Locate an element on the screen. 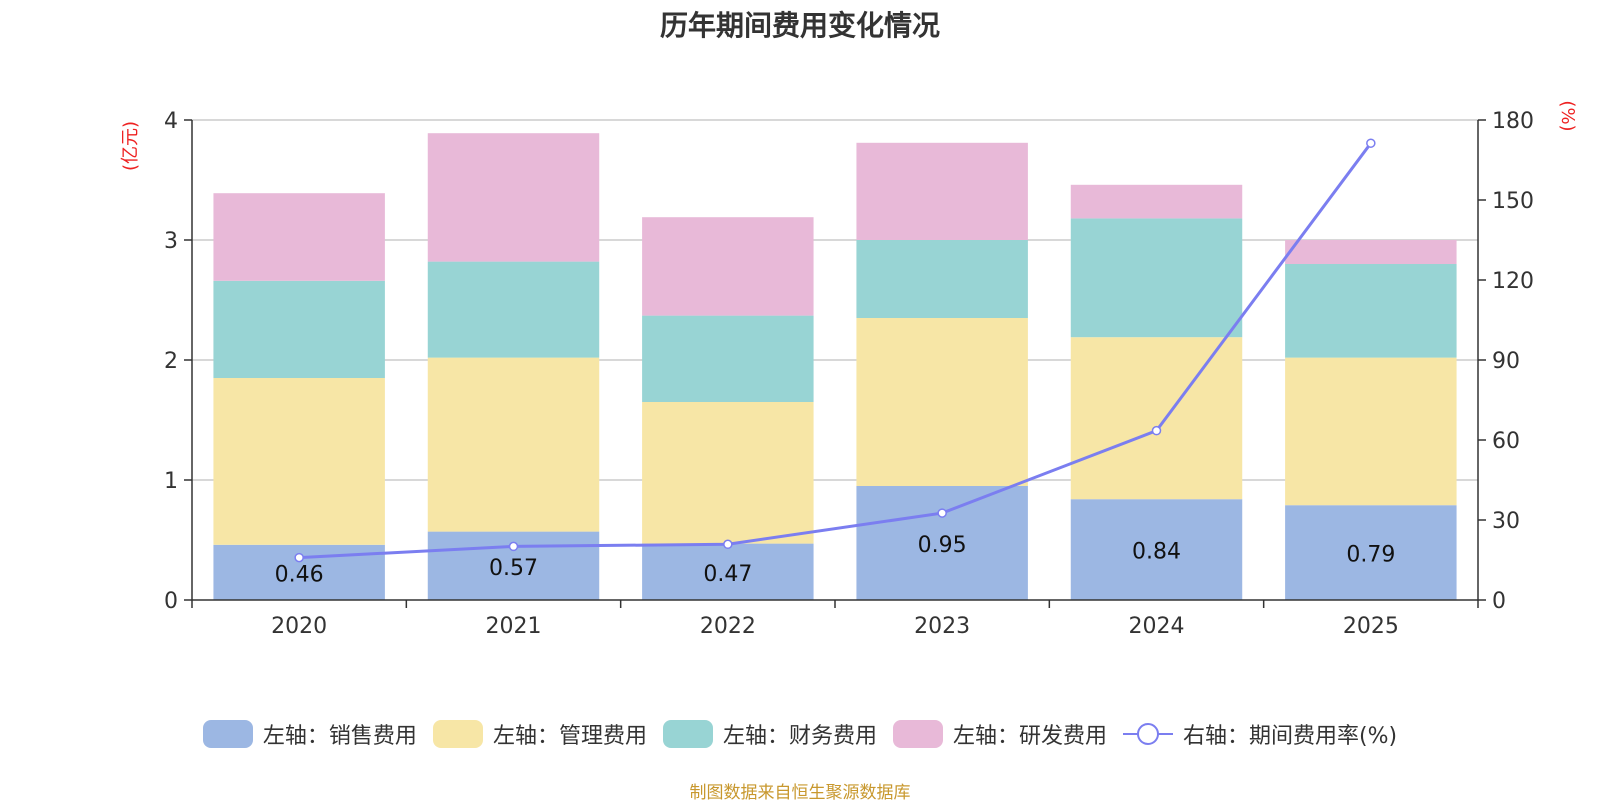 The width and height of the screenshot is (1600, 803). data-label: 0.57 is located at coordinates (513, 568).